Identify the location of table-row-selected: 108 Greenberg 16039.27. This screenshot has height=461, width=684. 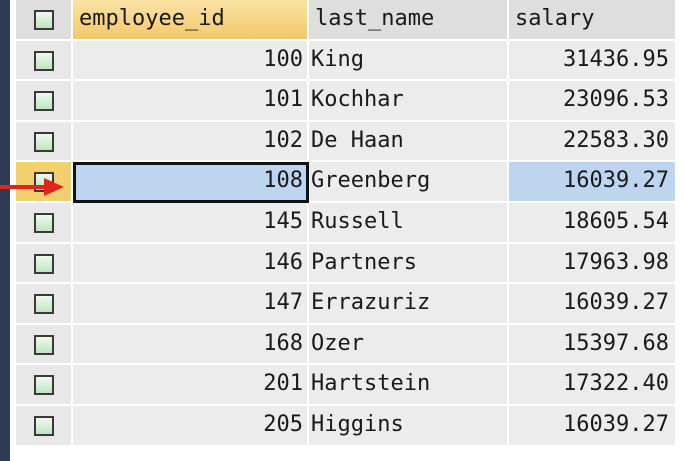
(346, 182).